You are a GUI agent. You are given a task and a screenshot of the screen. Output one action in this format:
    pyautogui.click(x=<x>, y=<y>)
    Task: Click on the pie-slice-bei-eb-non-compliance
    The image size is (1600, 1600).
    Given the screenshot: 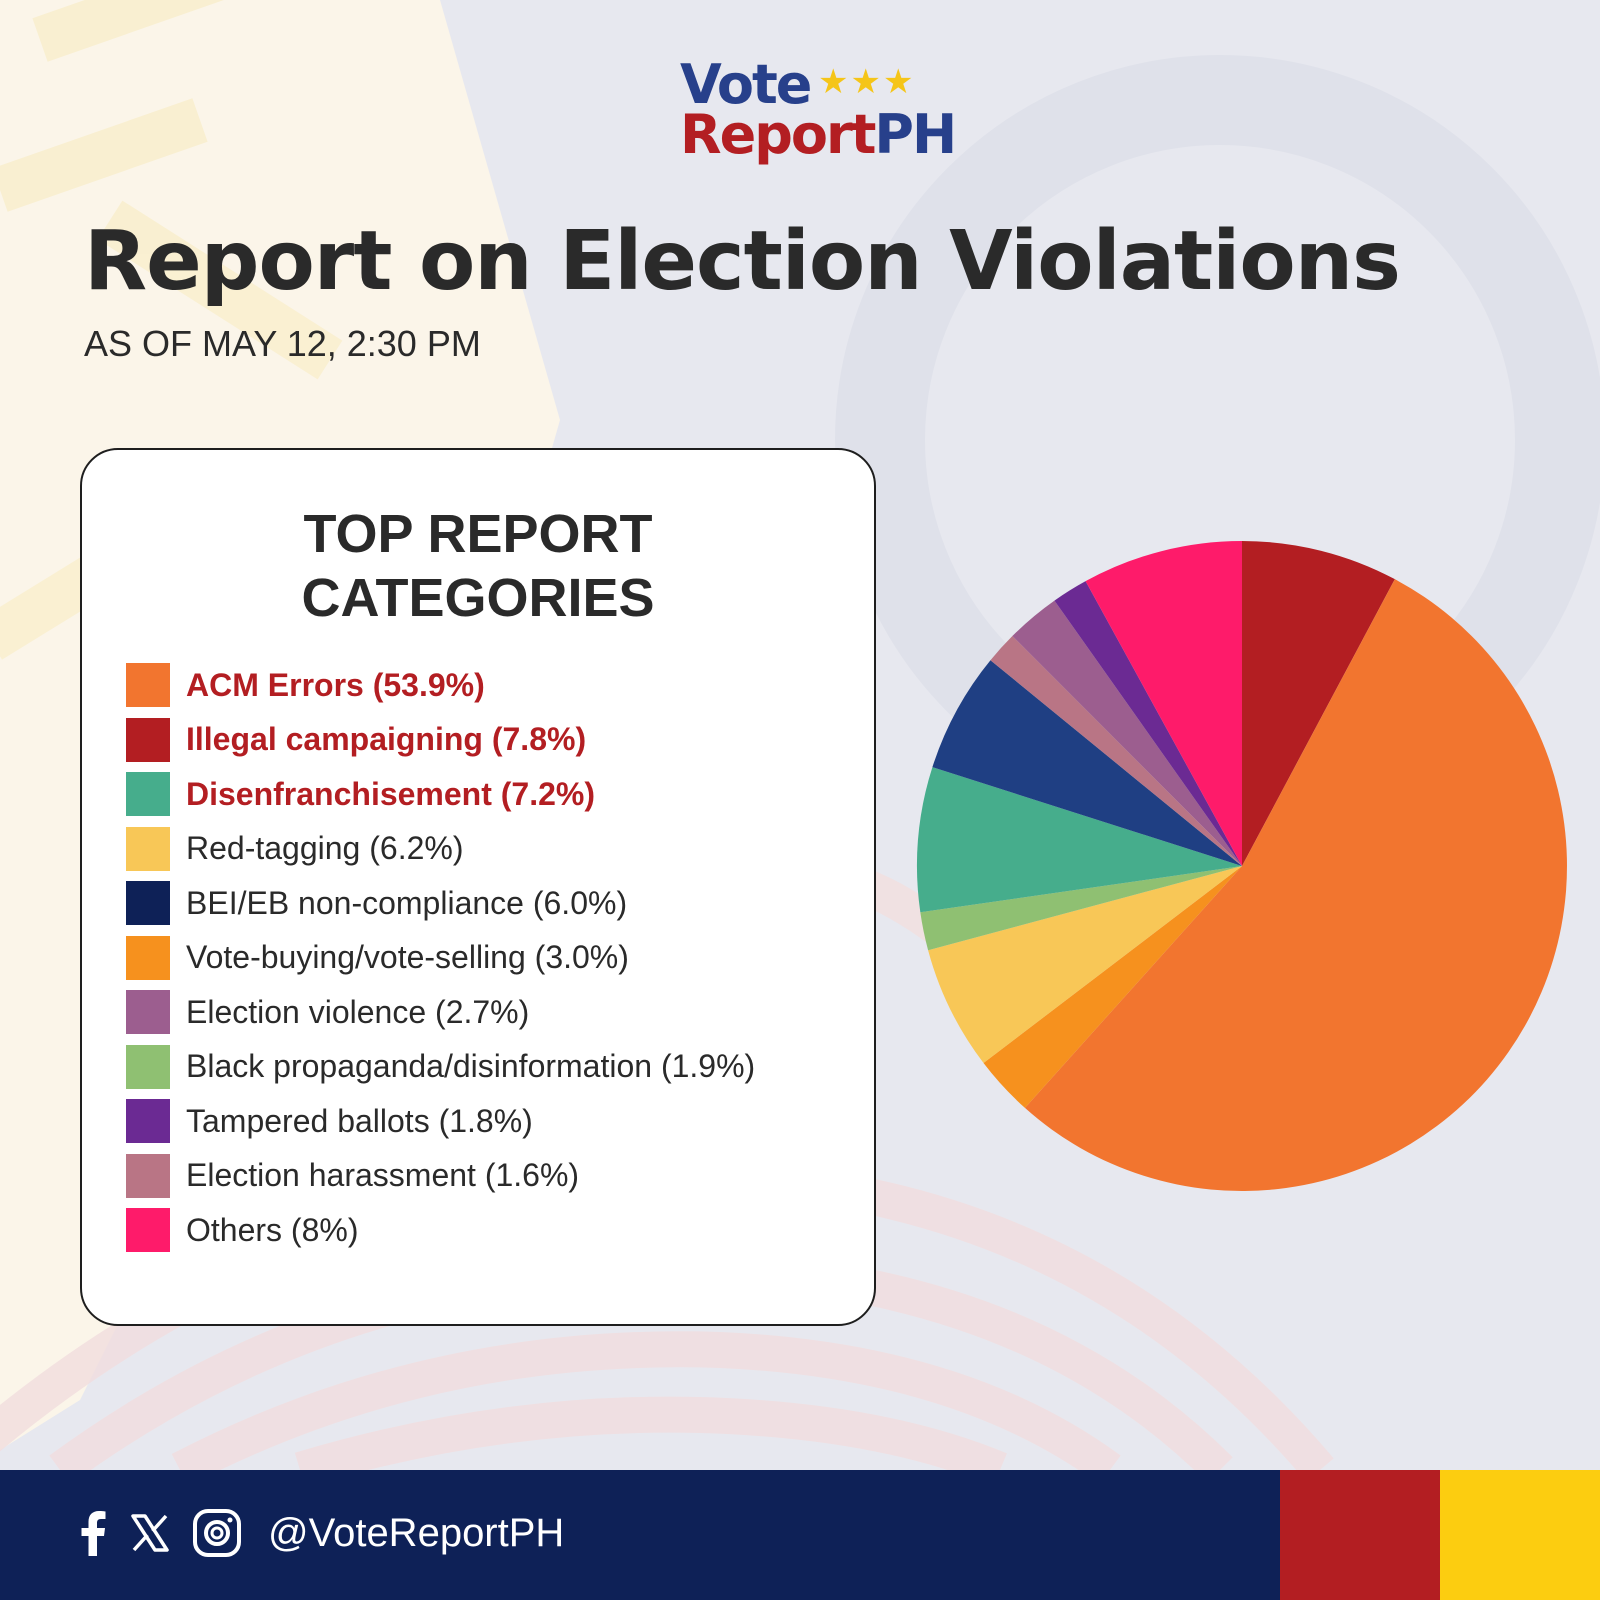 What is the action you would take?
    pyautogui.click(x=1087, y=763)
    